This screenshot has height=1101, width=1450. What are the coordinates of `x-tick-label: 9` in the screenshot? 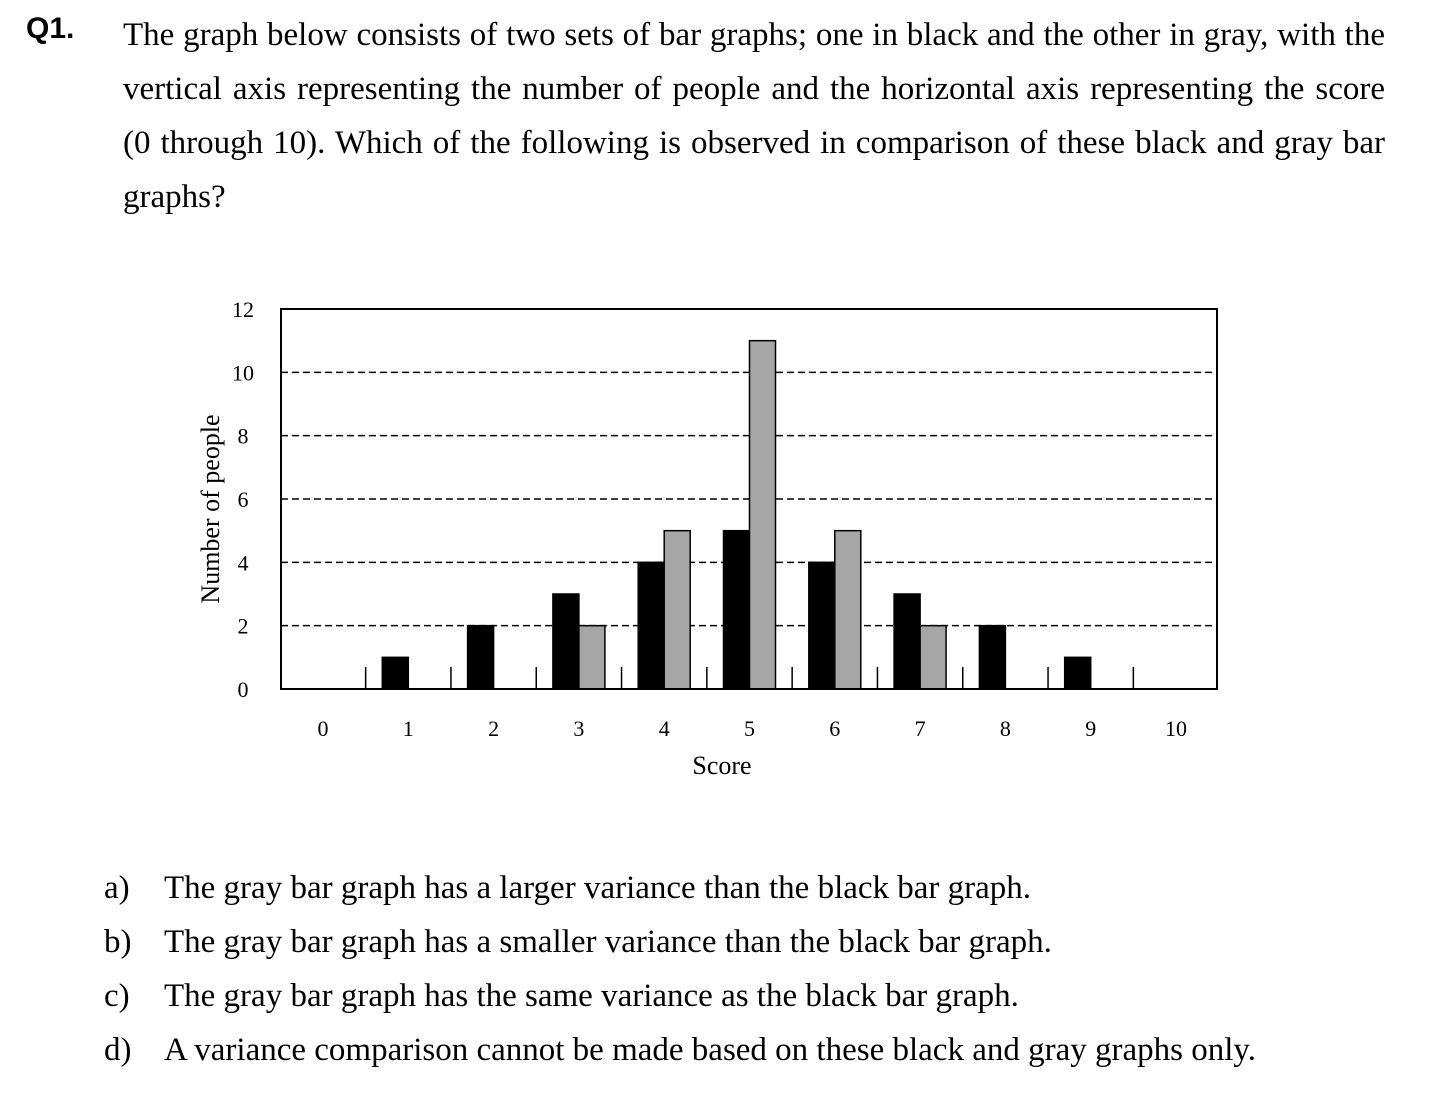 It's located at (1090, 728).